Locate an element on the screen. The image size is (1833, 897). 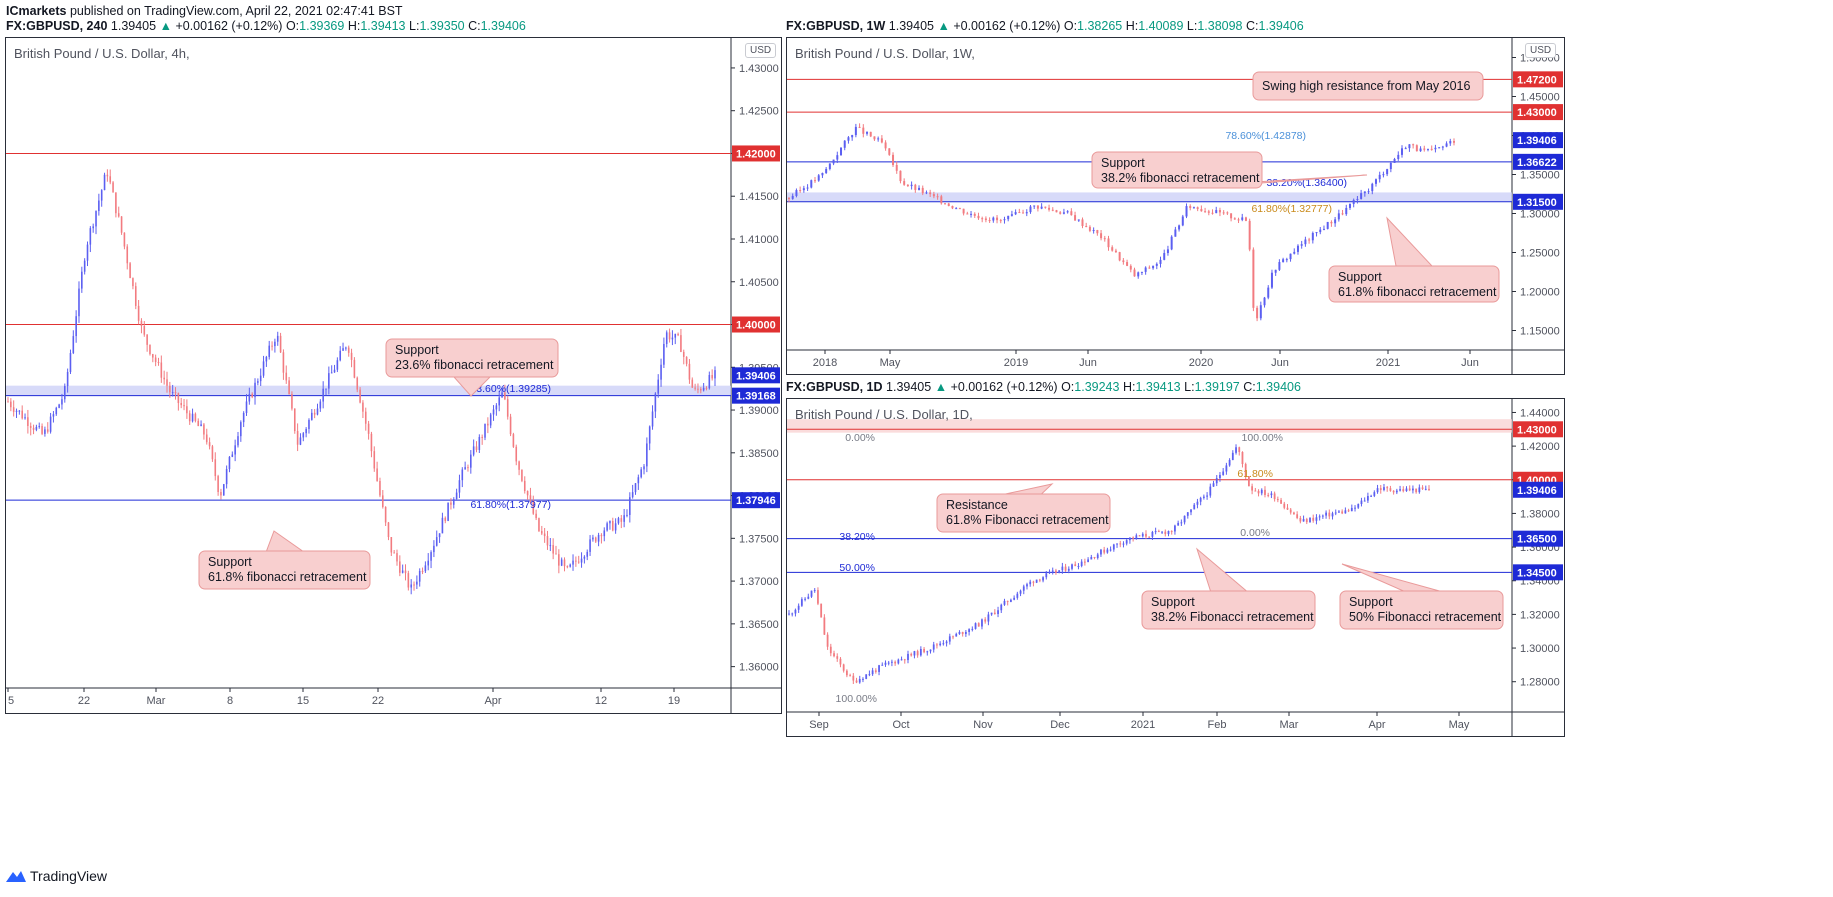
x-tick-label: 2020 is located at coordinates (1201, 363).